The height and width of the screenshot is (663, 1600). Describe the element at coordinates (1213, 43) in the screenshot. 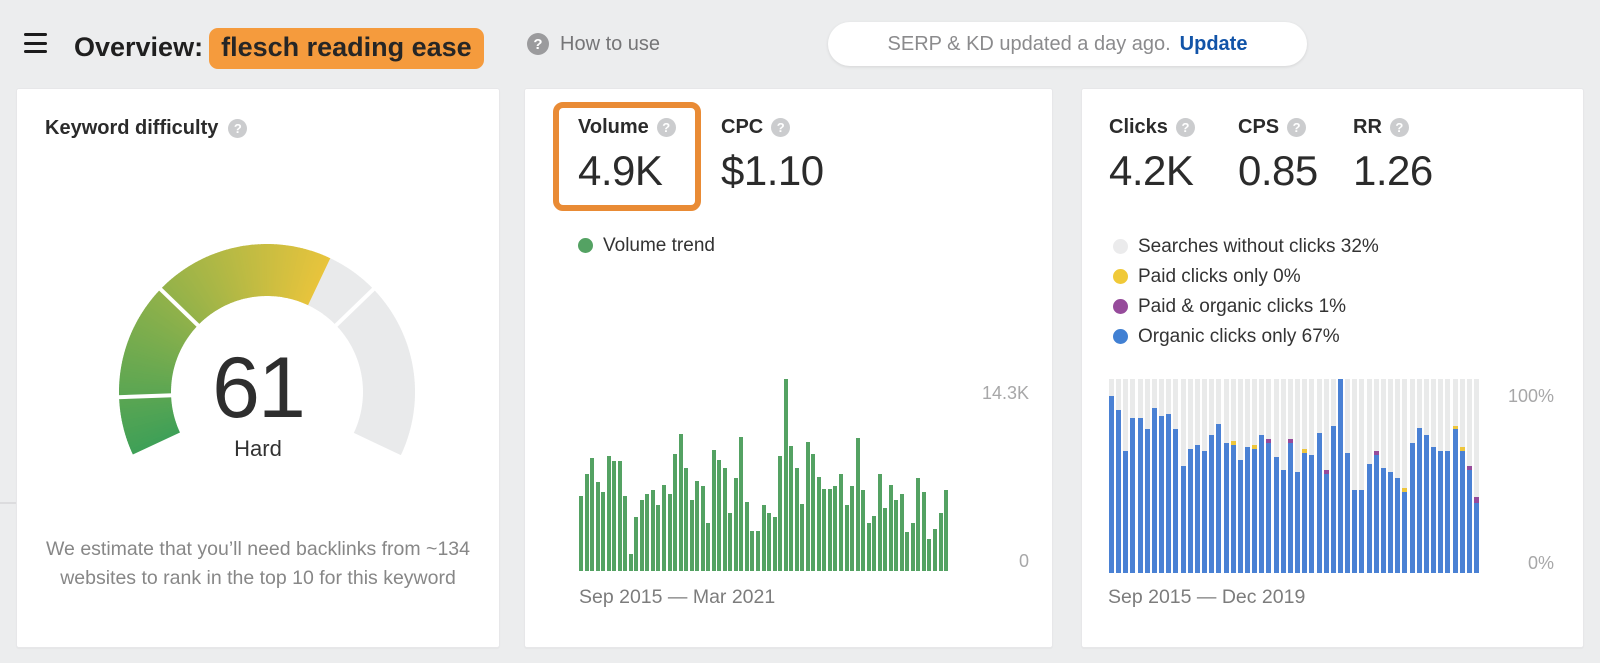

I see `update-button: Update` at that location.